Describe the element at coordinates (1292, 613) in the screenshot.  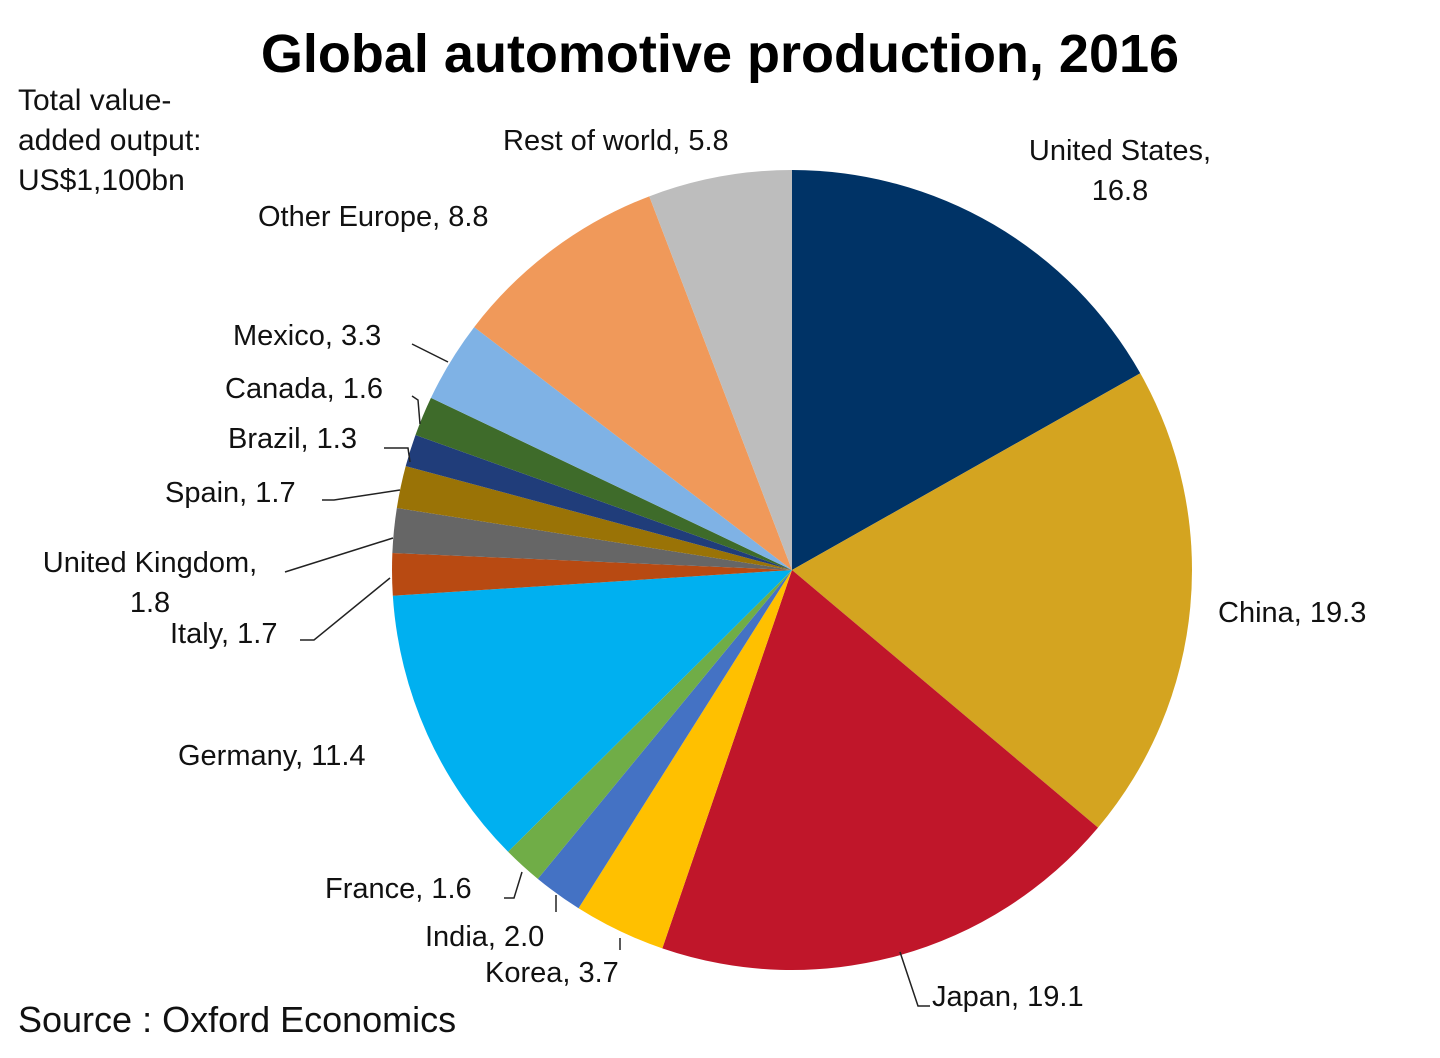
I see `slice-label-china: China, 19.3` at that location.